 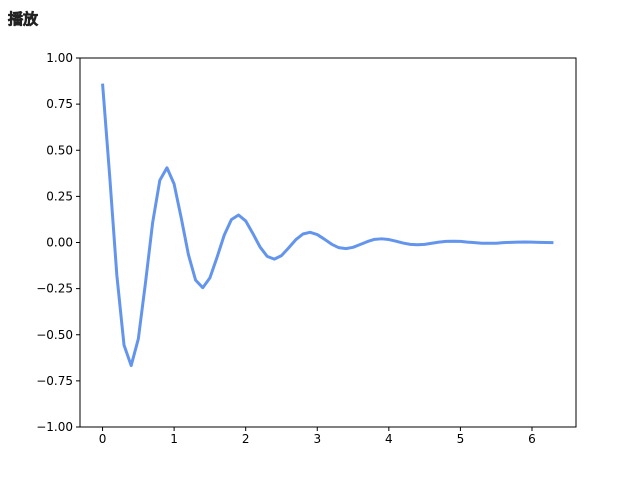 What do you see at coordinates (54, 381) in the screenshot?
I see `y-tick-label: −0.75` at bounding box center [54, 381].